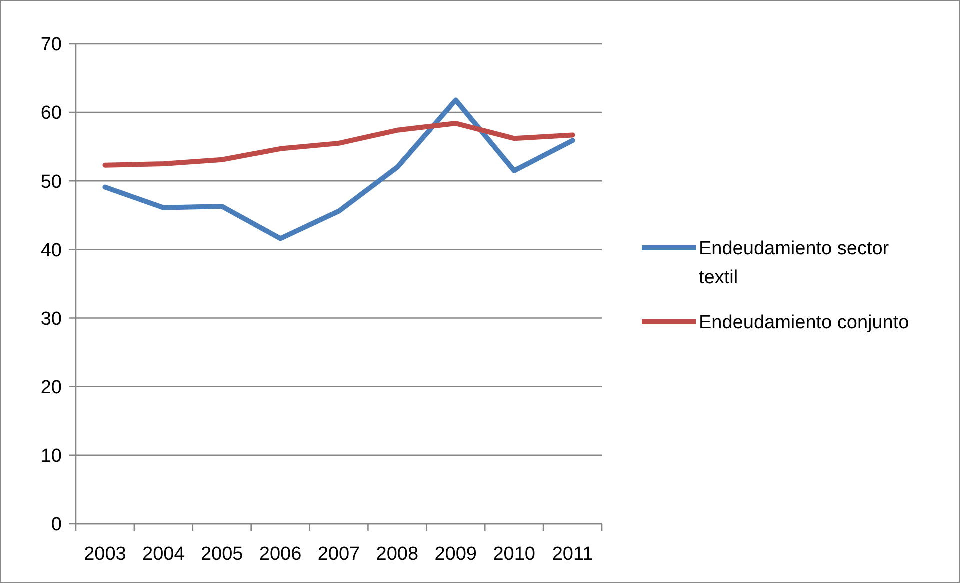 The height and width of the screenshot is (583, 960). What do you see at coordinates (573, 554) in the screenshot?
I see `x-tick-label: 2011` at bounding box center [573, 554].